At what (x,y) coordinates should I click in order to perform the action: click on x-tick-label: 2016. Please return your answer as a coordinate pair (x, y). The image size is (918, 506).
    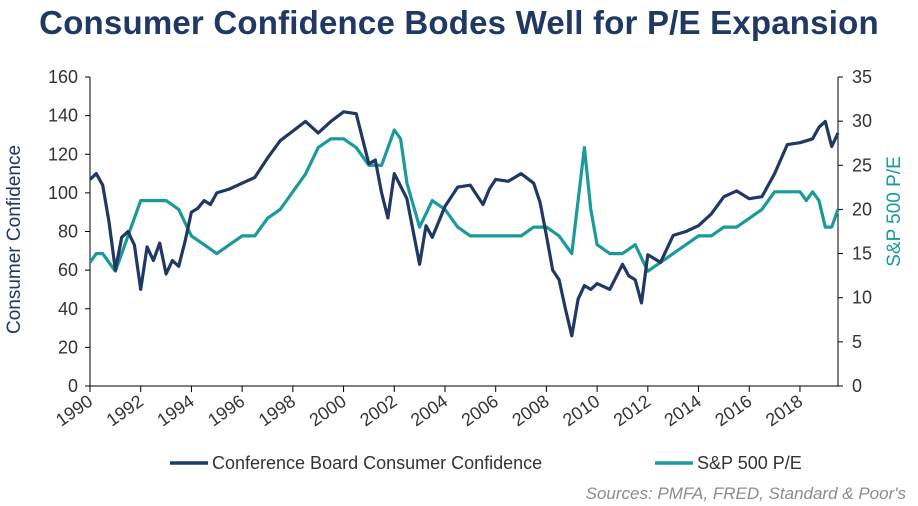
    Looking at the image, I should click on (733, 410).